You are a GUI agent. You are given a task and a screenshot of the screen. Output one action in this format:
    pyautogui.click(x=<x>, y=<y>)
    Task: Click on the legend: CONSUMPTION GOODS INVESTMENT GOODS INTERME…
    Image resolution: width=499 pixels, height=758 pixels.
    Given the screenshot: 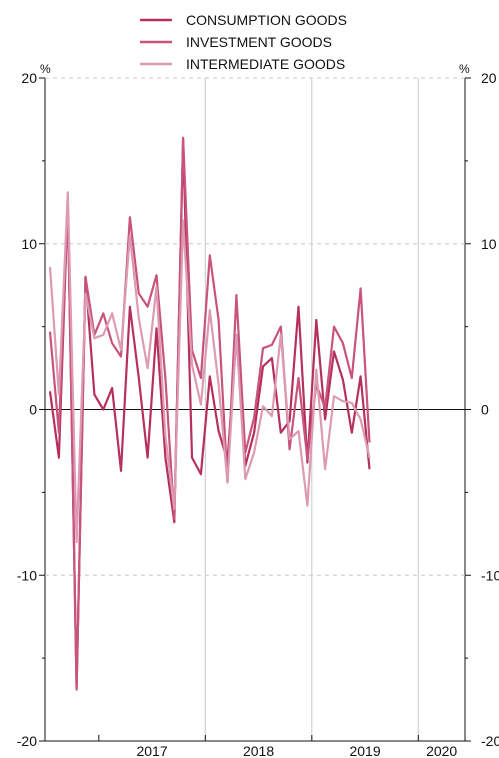 What is the action you would take?
    pyautogui.click(x=243, y=42)
    